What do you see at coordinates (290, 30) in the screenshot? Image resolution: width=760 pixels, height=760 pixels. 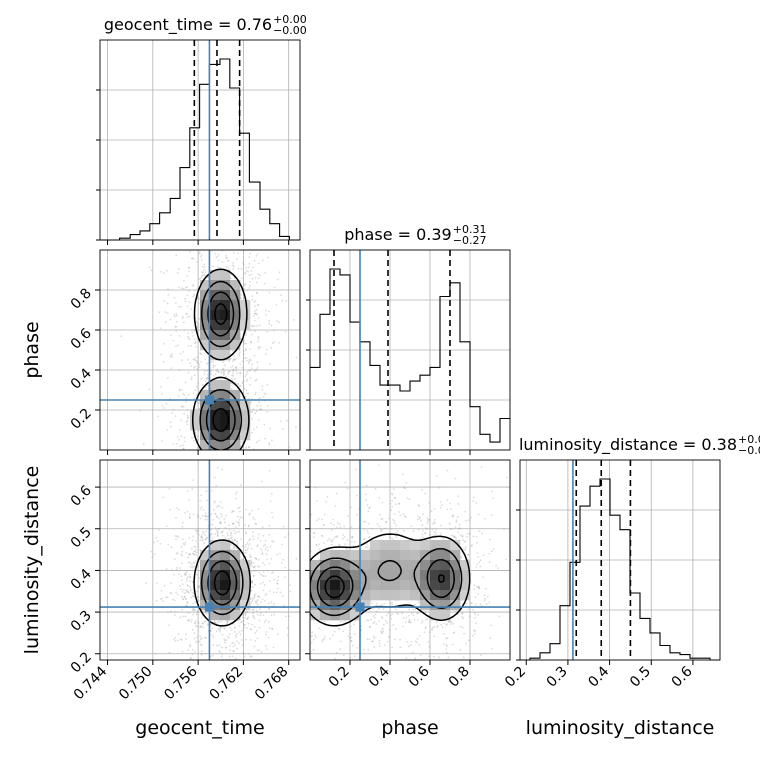 I see `title-minus-geocent_time: −0.00` at bounding box center [290, 30].